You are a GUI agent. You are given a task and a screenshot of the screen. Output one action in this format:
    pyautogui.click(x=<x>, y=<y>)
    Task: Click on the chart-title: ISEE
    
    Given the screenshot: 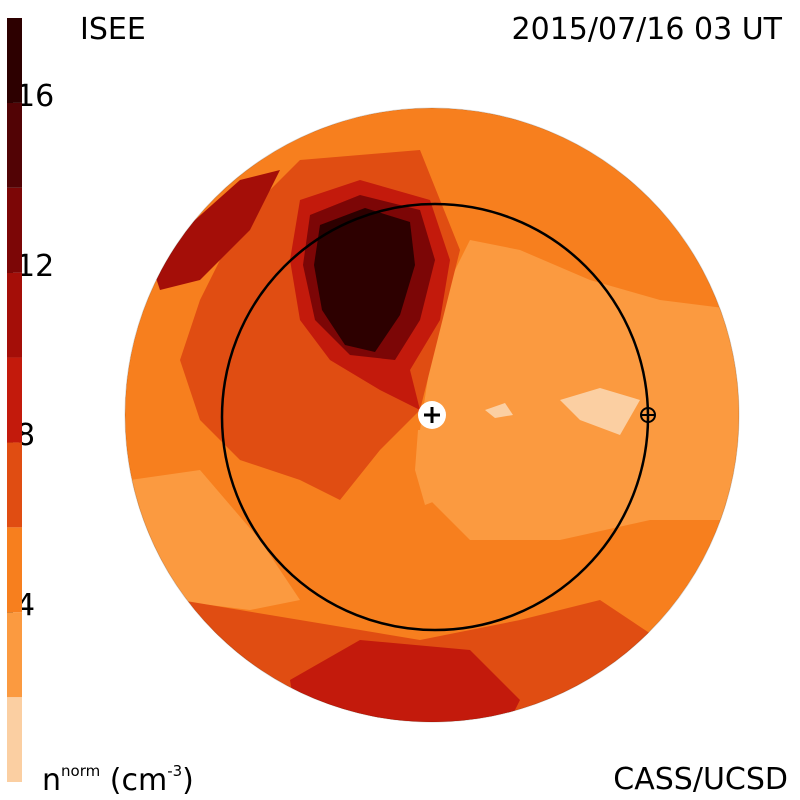 What is the action you would take?
    pyautogui.click(x=113, y=29)
    